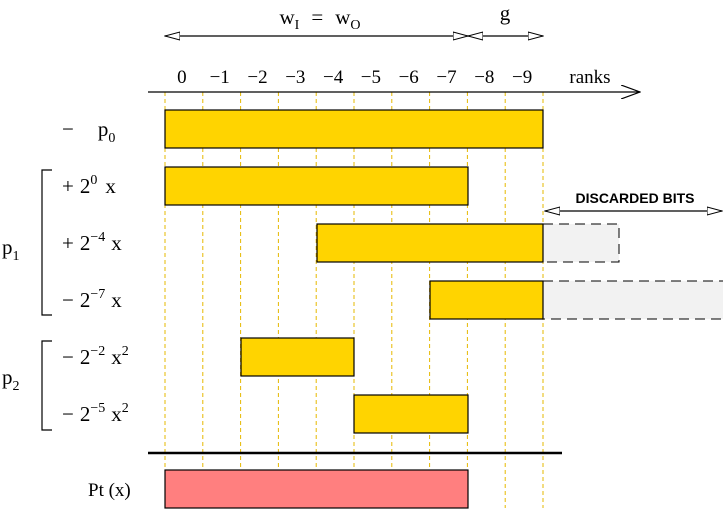  I want to click on rank-label: −7, so click(446, 77).